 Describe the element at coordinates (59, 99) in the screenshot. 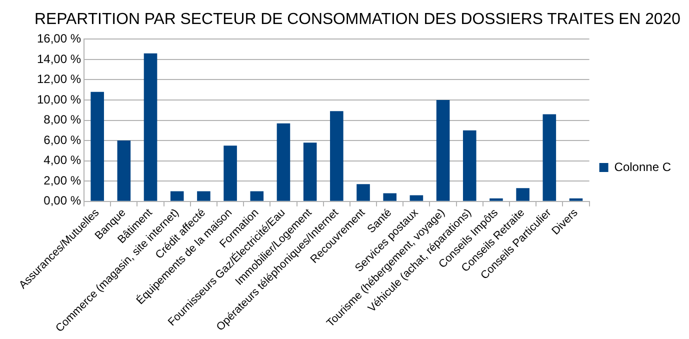

I see `y-tick-label: 10,00 %` at that location.